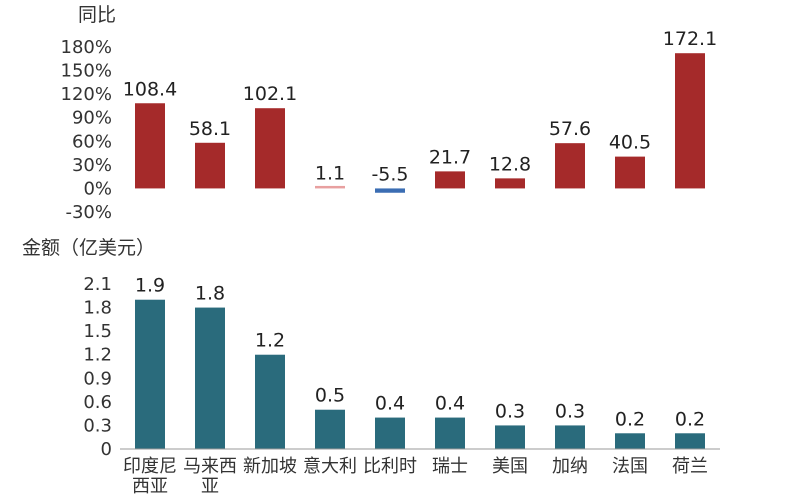 This screenshot has width=800, height=500. What do you see at coordinates (106, 449) in the screenshot?
I see `amount-tick-label: 0` at bounding box center [106, 449].